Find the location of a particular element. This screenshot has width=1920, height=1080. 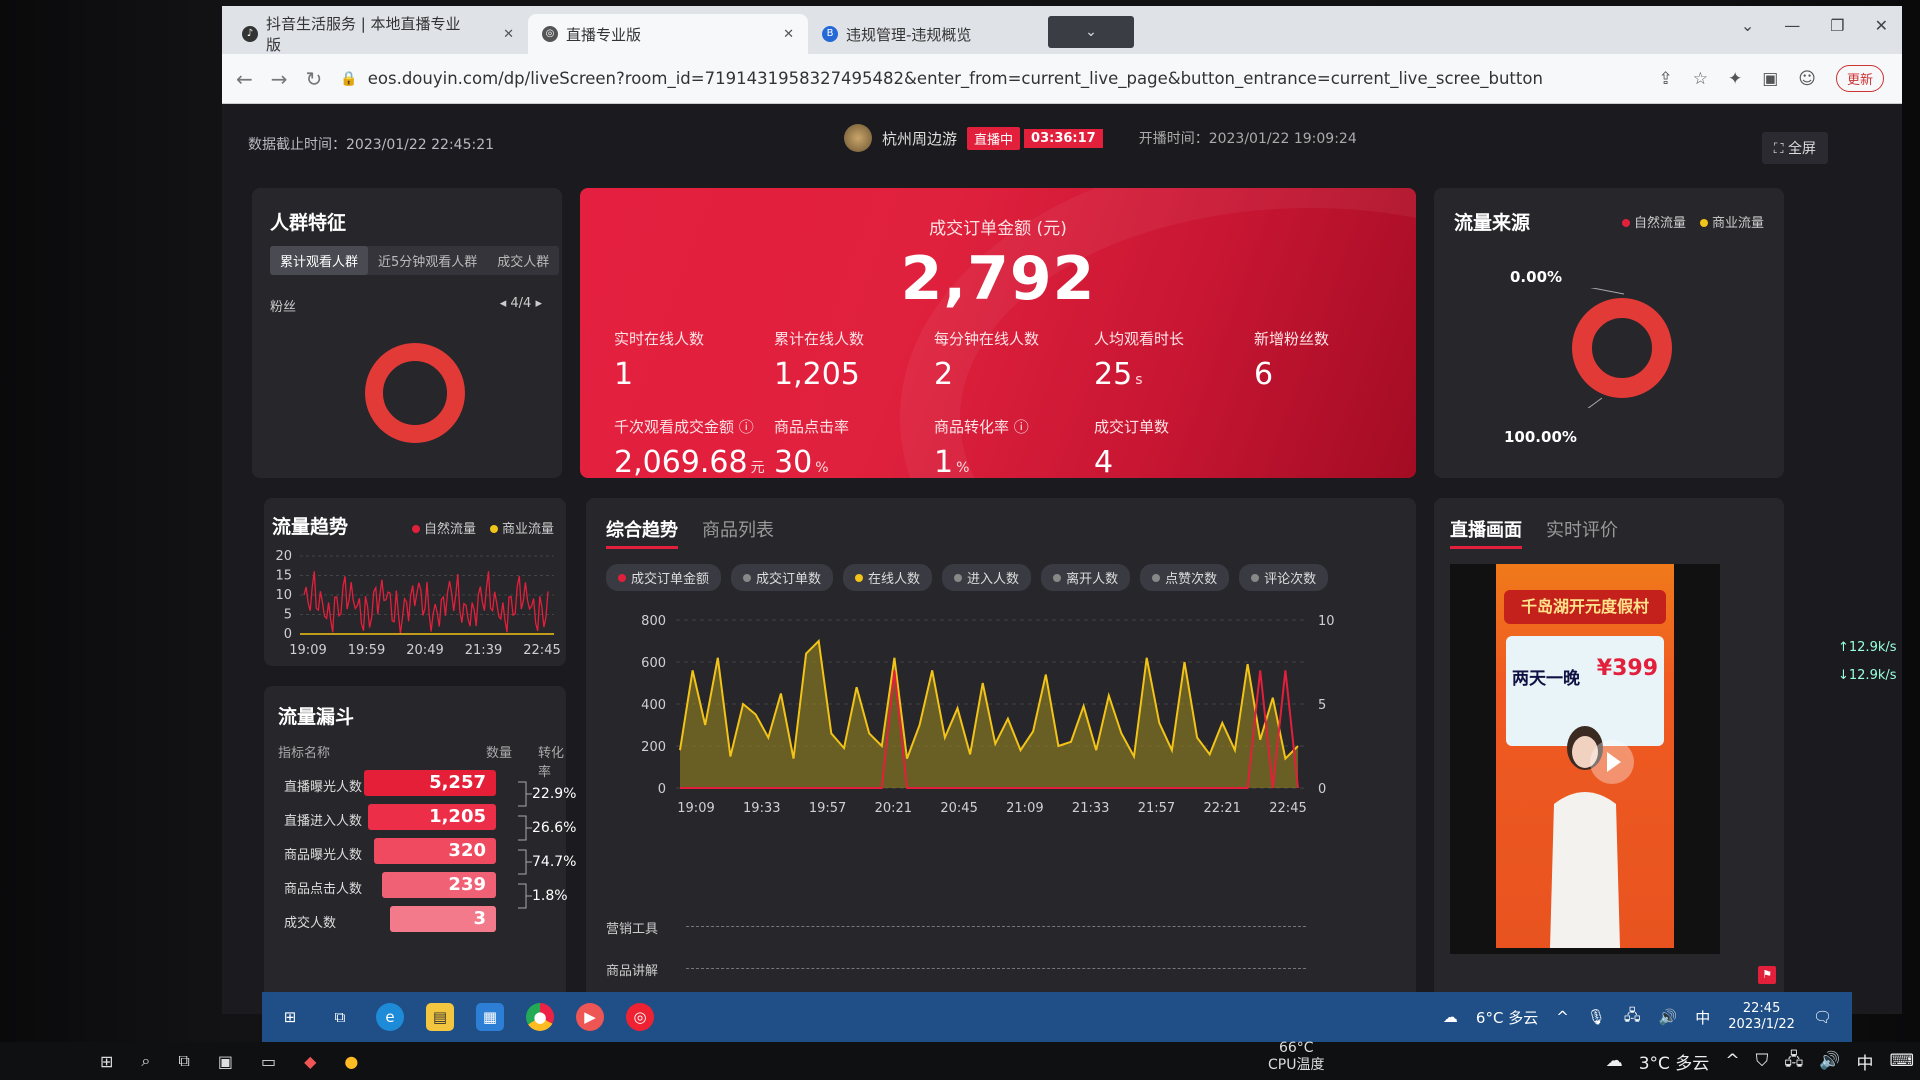

minimize-icon: — is located at coordinates (1792, 25).